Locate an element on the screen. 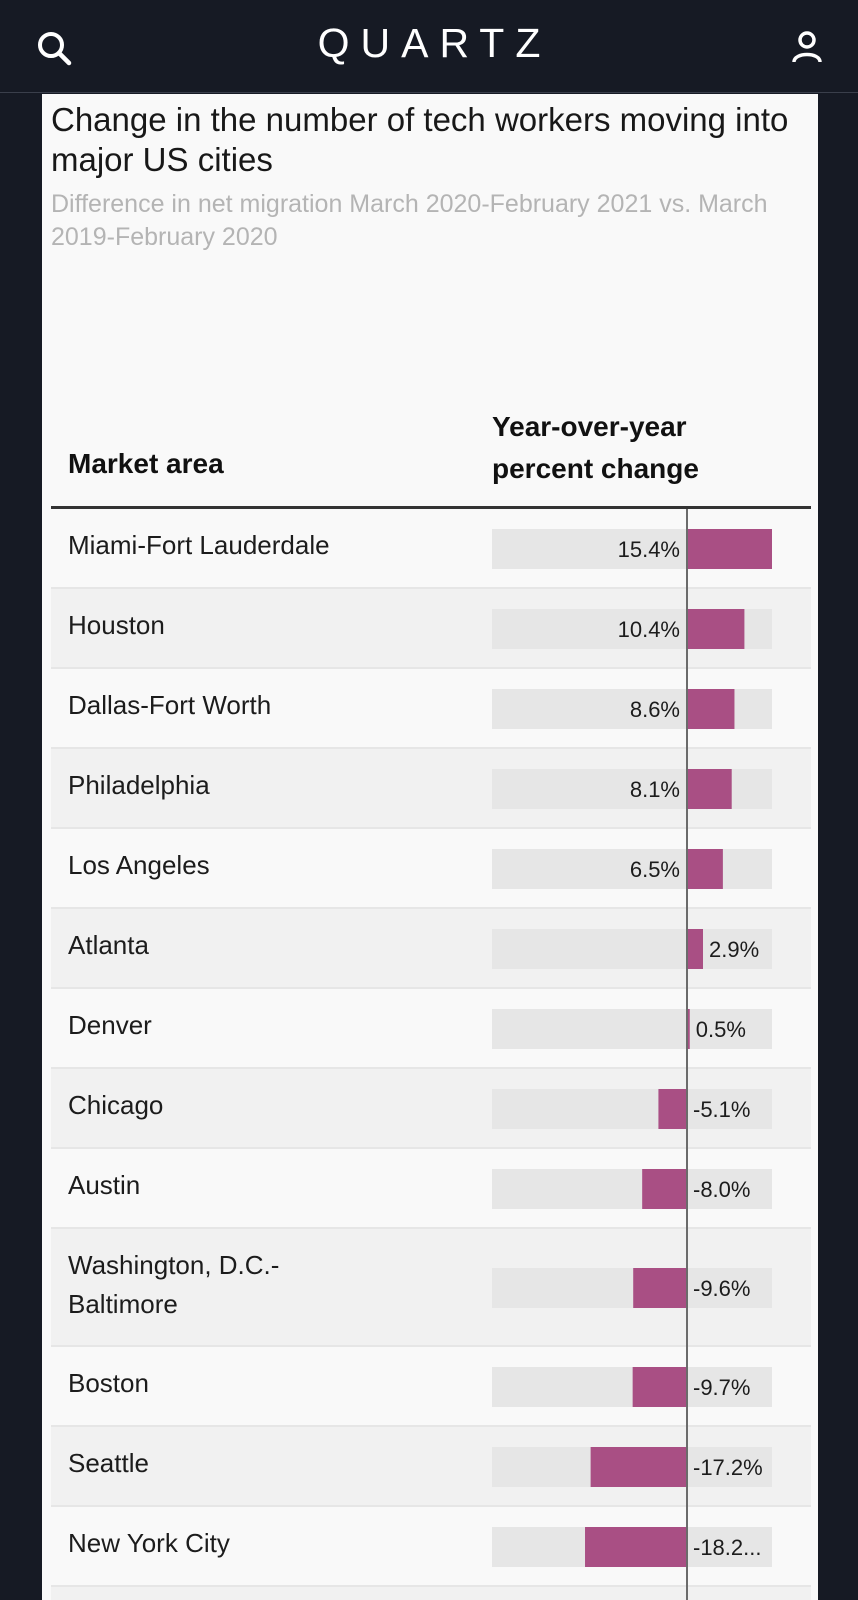 The height and width of the screenshot is (1600, 858). bar-track: -34.8% is located at coordinates (431, 1593).